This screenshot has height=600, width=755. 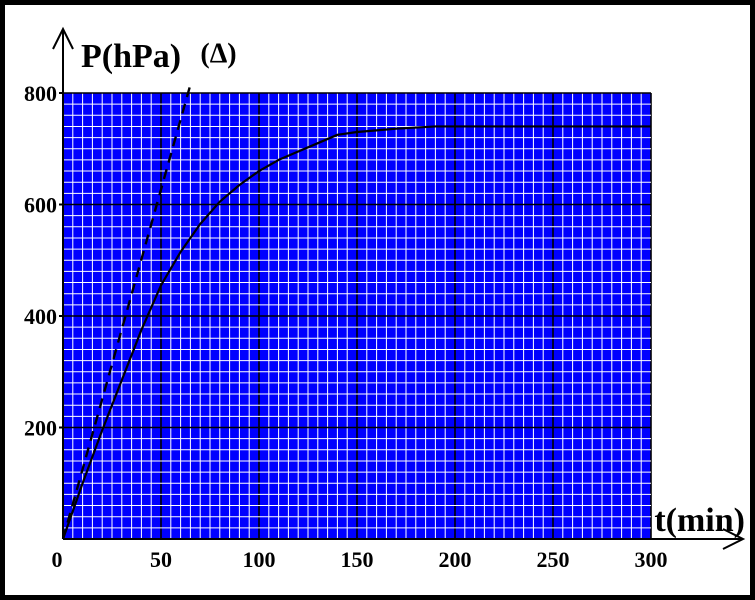 What do you see at coordinates (126, 312) in the screenshot?
I see `tangent-line-delta` at bounding box center [126, 312].